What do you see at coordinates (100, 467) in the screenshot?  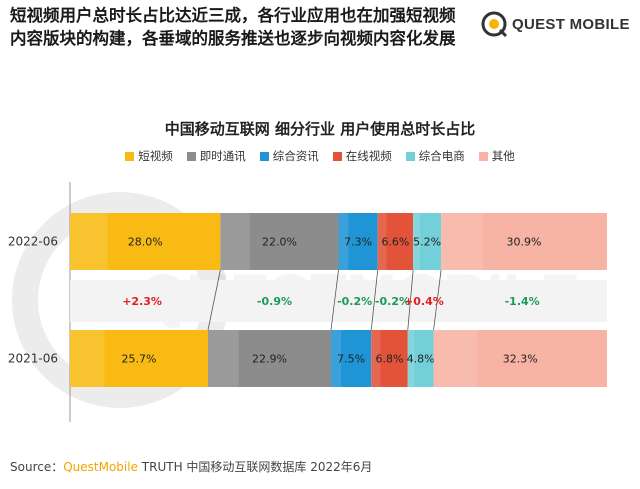 I see `source-brand: QuestMobile` at bounding box center [100, 467].